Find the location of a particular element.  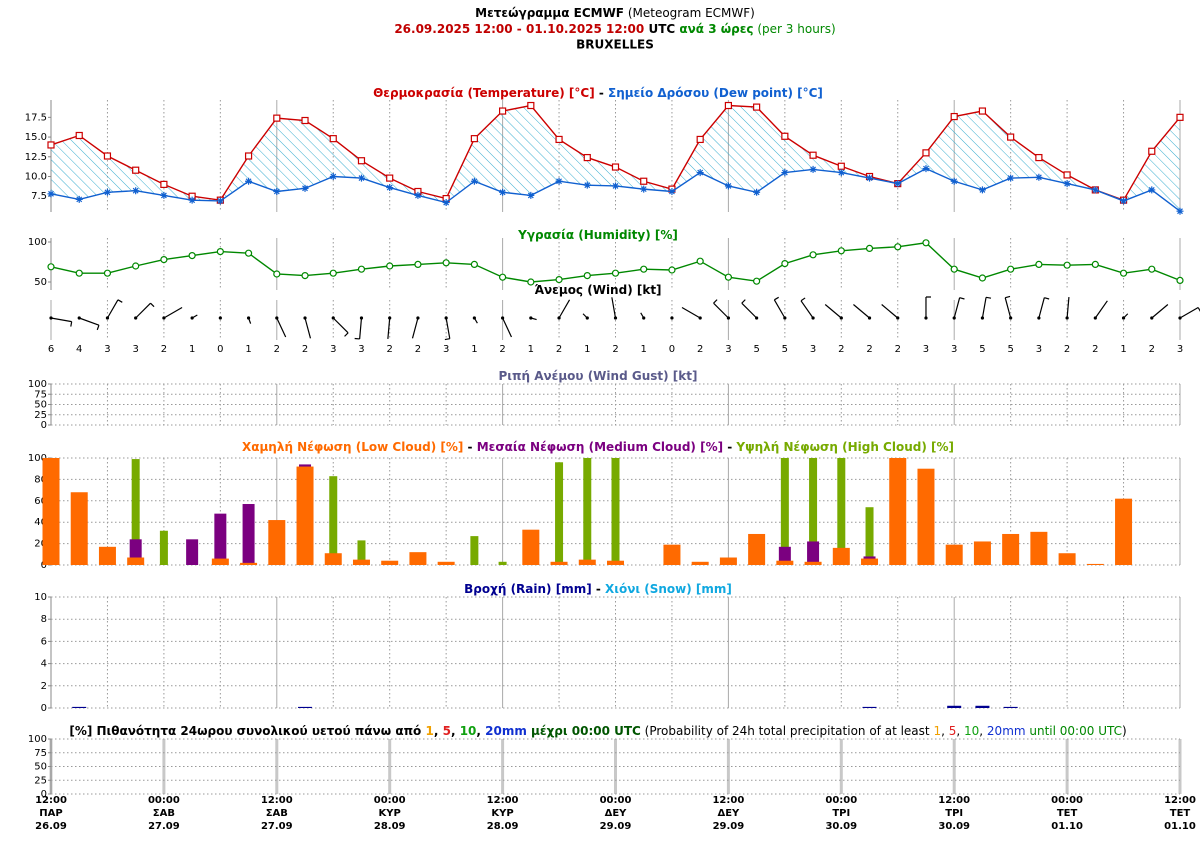

x-tick-label: ΣΑΒ is located at coordinates (277, 813).